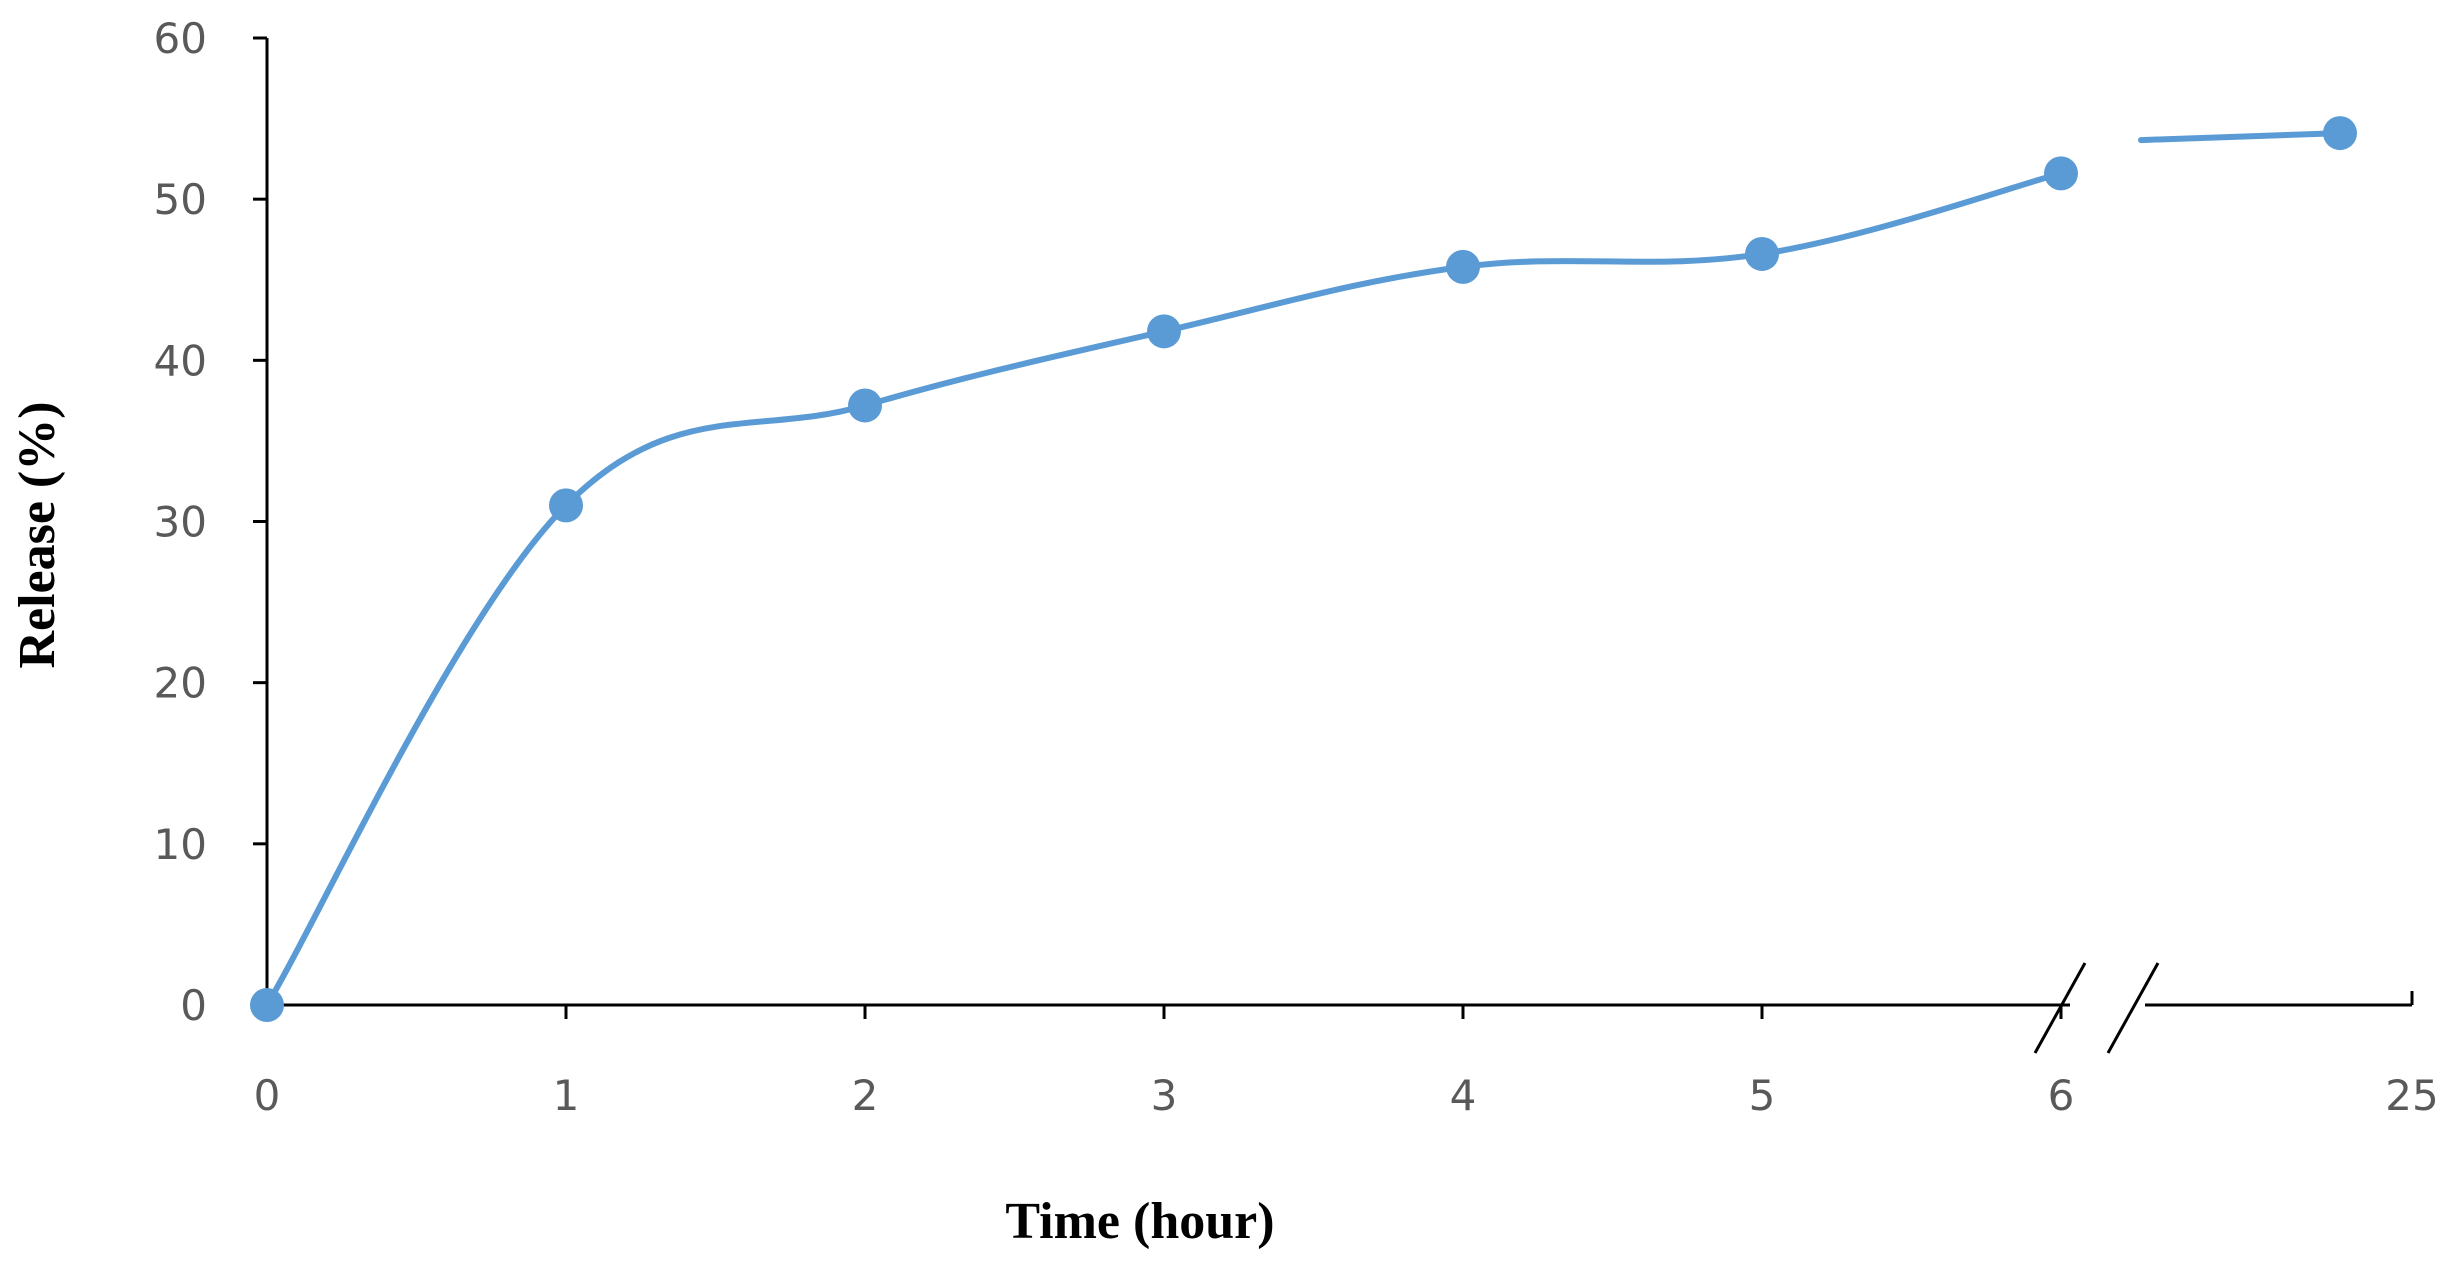  Describe the element at coordinates (180, 199) in the screenshot. I see `y-tick-label: 50` at that location.